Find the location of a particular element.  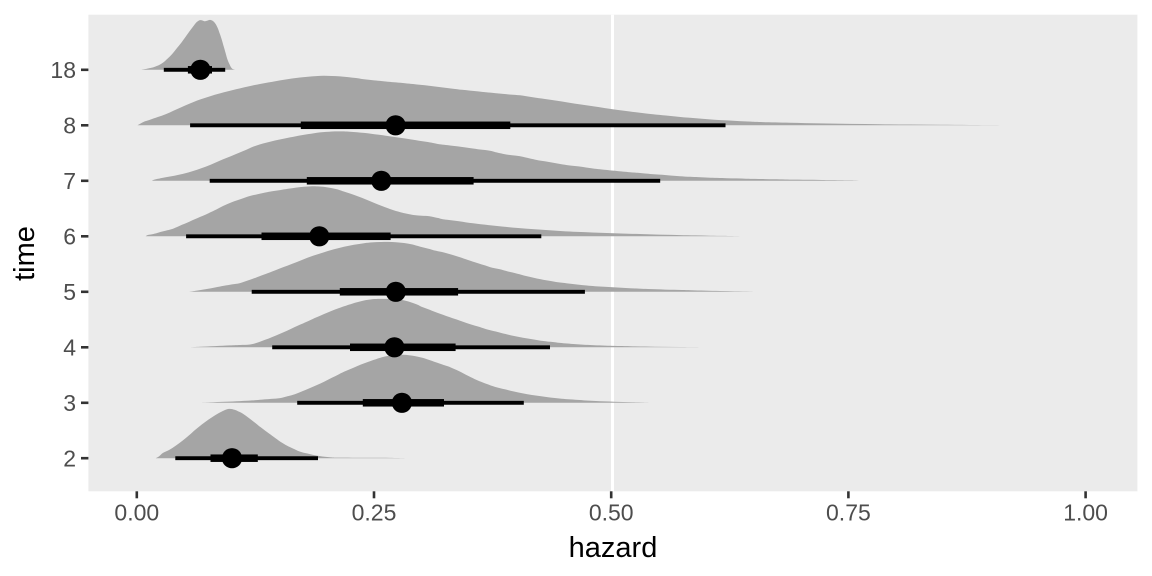

svg-text: 0.25 is located at coordinates (374, 513).